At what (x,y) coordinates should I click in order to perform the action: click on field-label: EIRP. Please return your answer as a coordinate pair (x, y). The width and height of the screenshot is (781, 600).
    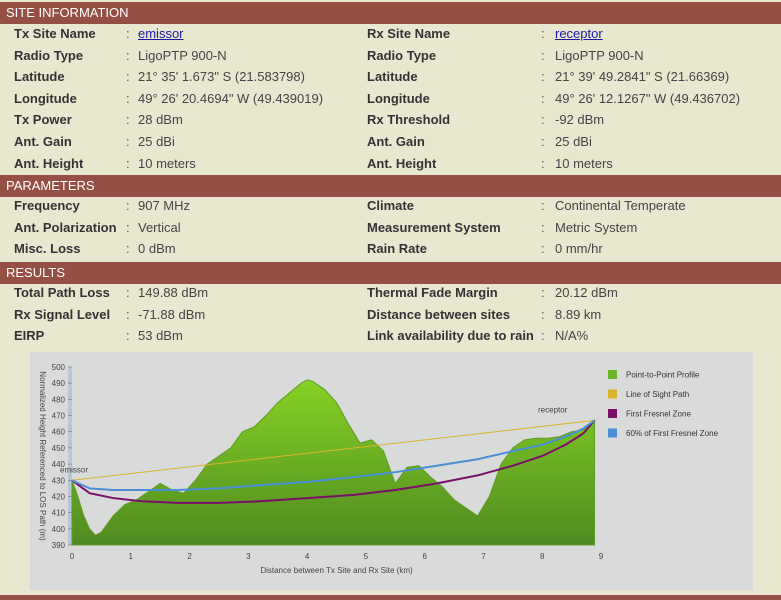
    Looking at the image, I should click on (29, 336).